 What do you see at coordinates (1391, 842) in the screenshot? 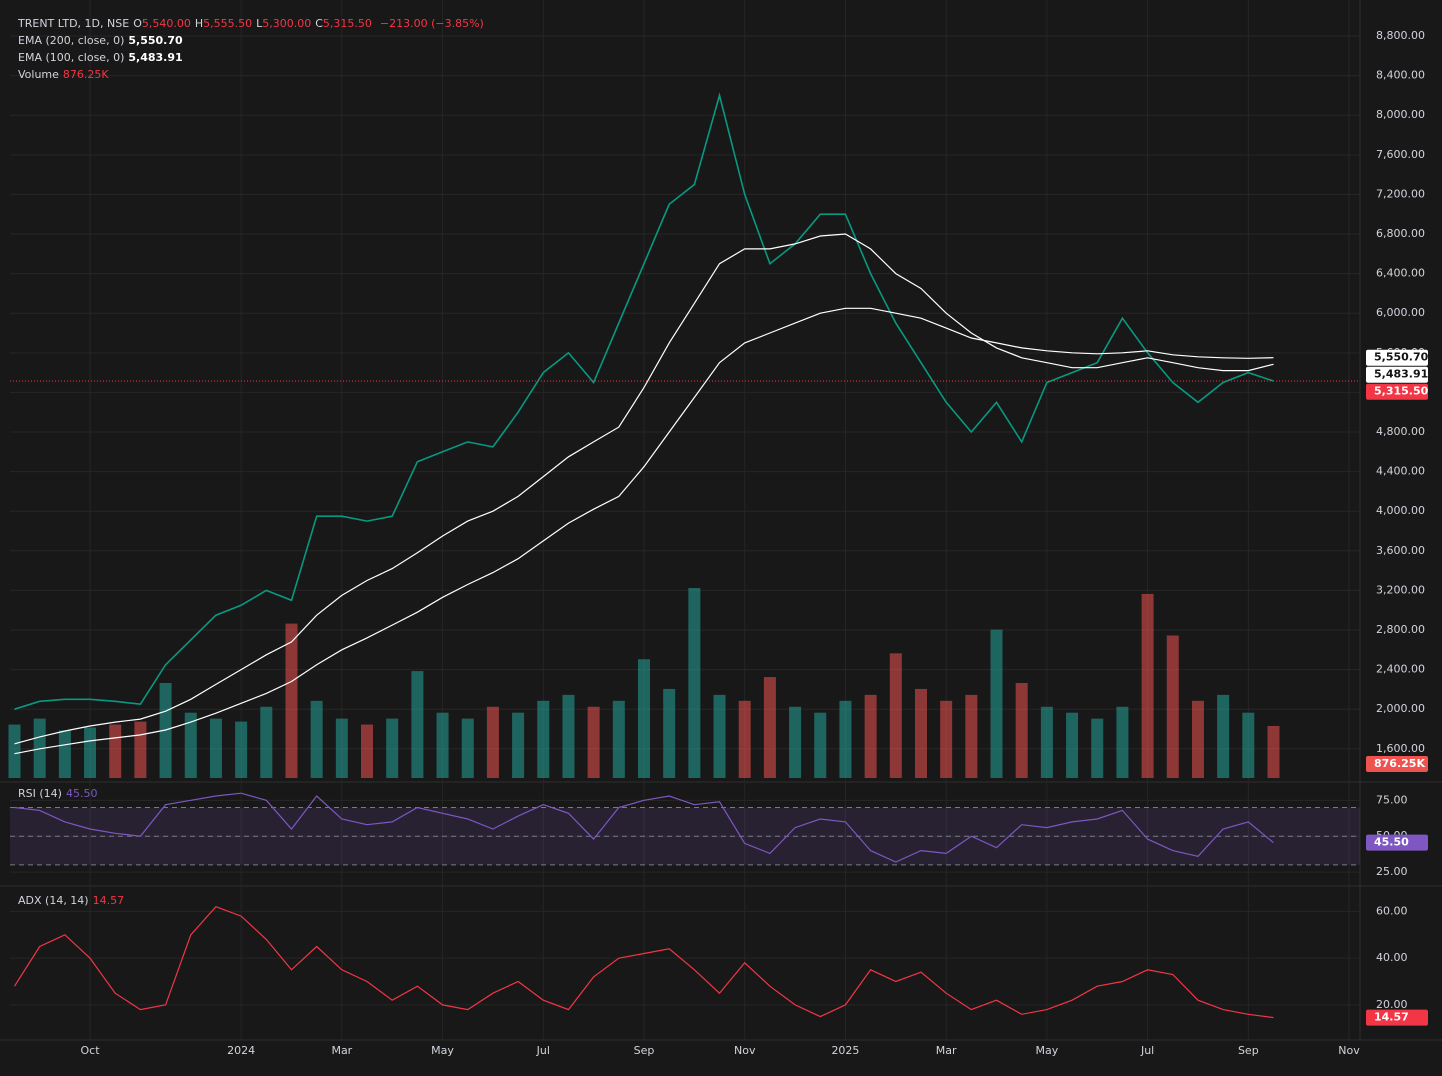
I see `price-tag-label: 45.50` at bounding box center [1391, 842].